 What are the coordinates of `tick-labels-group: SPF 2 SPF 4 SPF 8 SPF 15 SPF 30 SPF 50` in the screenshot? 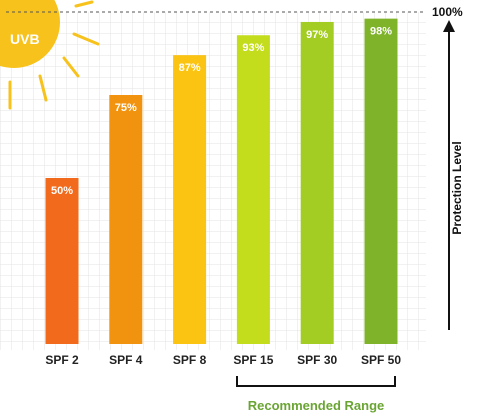 It's located at (223, 360).